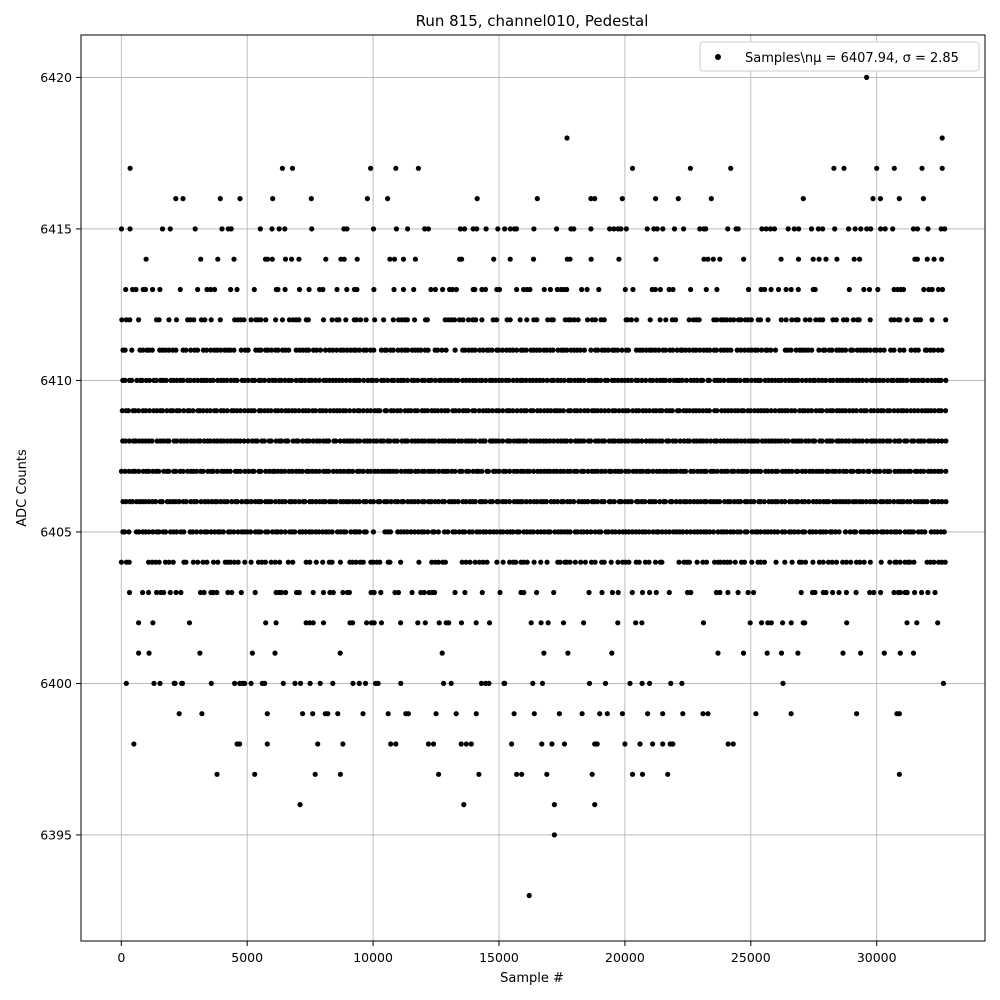  I want to click on x-tick-label: 25000, so click(751, 957).